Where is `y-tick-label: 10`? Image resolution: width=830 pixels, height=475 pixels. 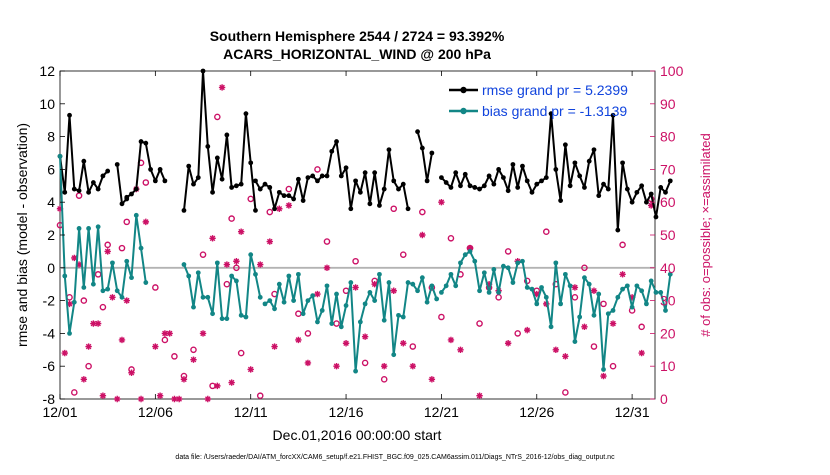 y-tick-label: 10 is located at coordinates (47, 104).